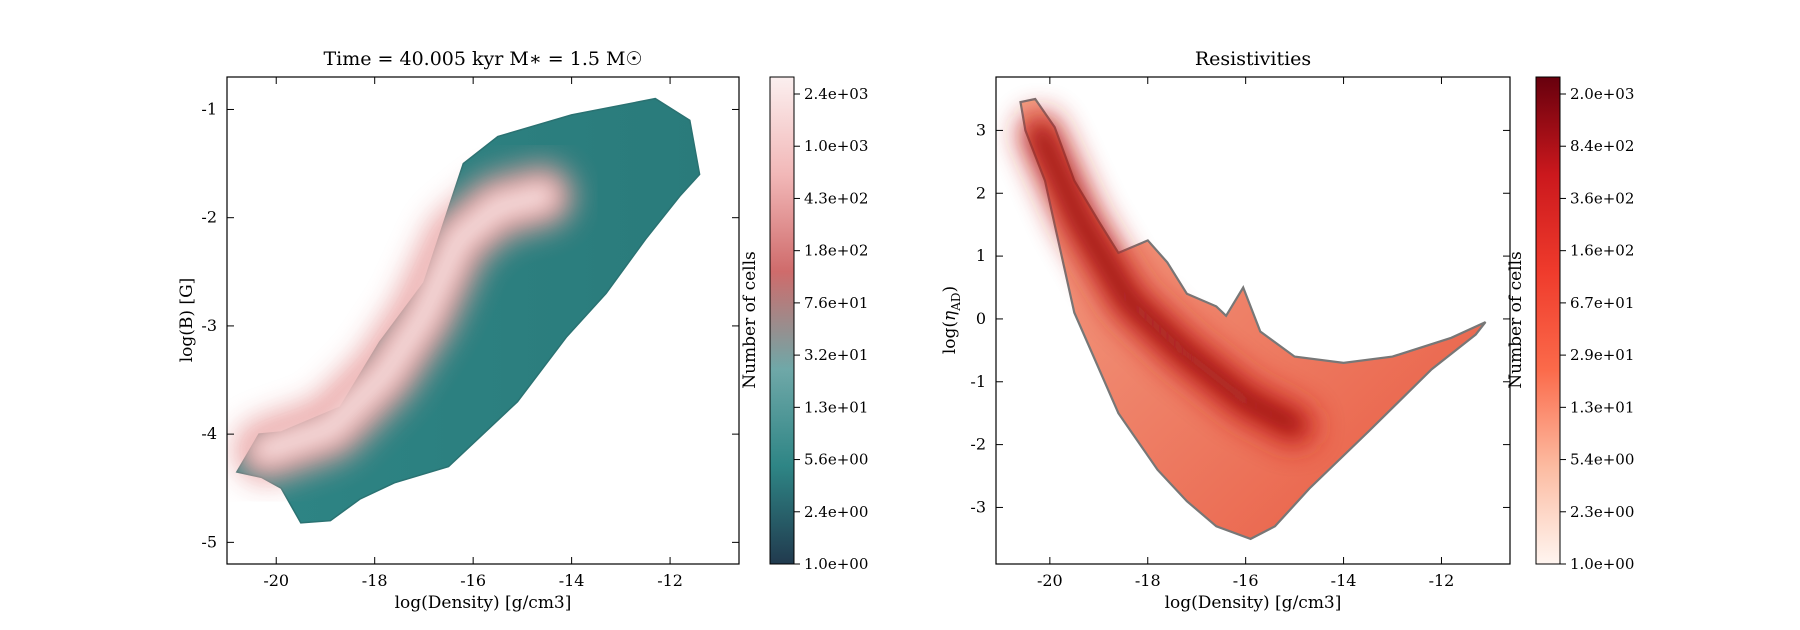 The width and height of the screenshot is (1800, 630). What do you see at coordinates (187, 320) in the screenshot?
I see `left-y-axis-label: log(B) [G]` at bounding box center [187, 320].